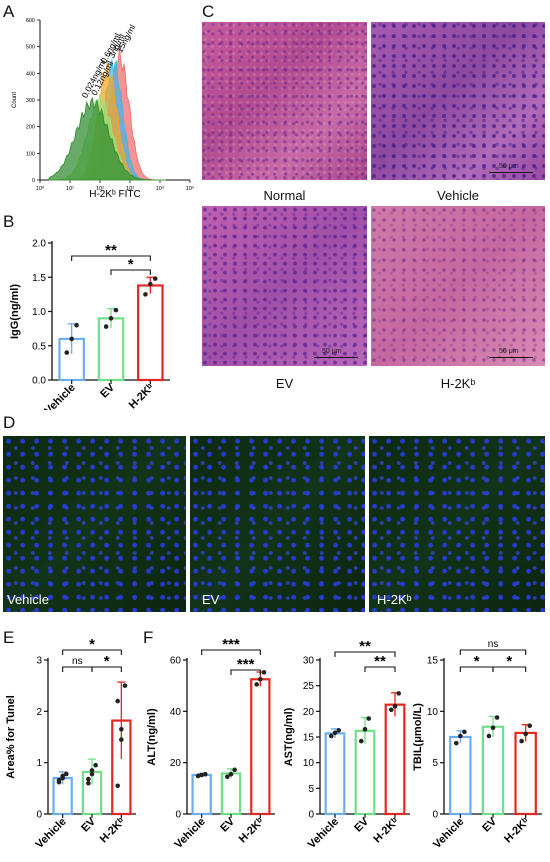 The height and width of the screenshot is (862, 550). Describe the element at coordinates (418, 737) in the screenshot. I see `y-axis-label: TBIL(μmol/L)` at that location.